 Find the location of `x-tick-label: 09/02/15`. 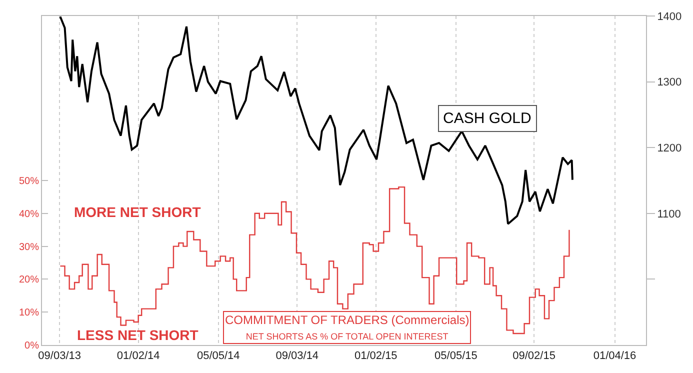

x-tick-label: 09/02/15 is located at coordinates (534, 356).